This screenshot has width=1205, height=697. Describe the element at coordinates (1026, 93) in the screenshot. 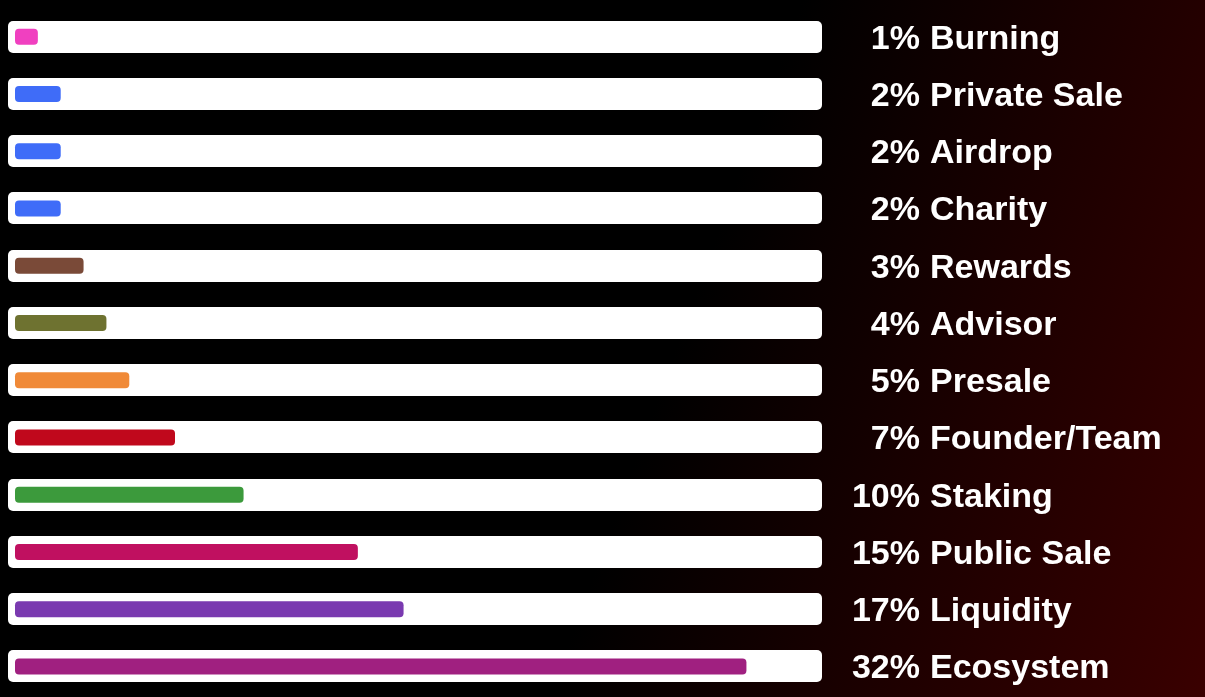

I see `y-tick-label: Private Sale` at that location.